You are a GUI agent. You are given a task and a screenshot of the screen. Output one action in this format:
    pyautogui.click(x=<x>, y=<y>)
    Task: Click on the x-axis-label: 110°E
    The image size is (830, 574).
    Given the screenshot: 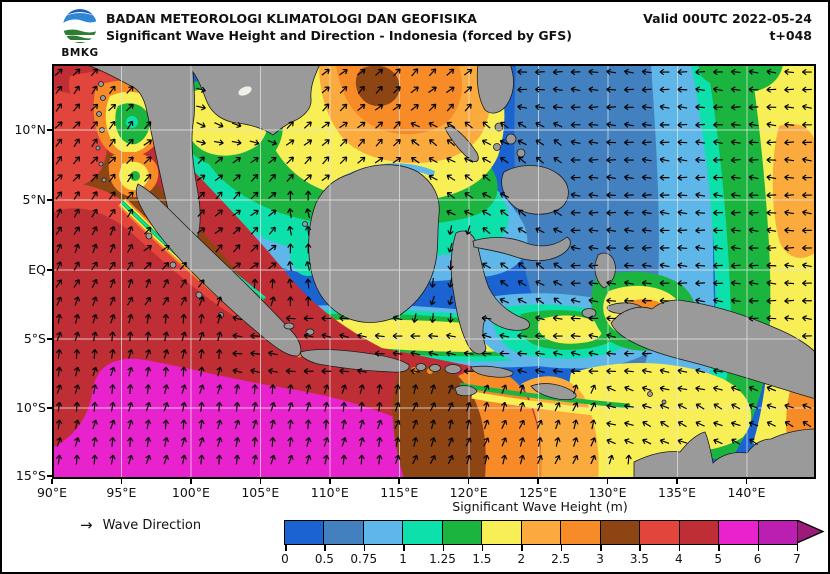 What is the action you would take?
    pyautogui.click(x=329, y=492)
    